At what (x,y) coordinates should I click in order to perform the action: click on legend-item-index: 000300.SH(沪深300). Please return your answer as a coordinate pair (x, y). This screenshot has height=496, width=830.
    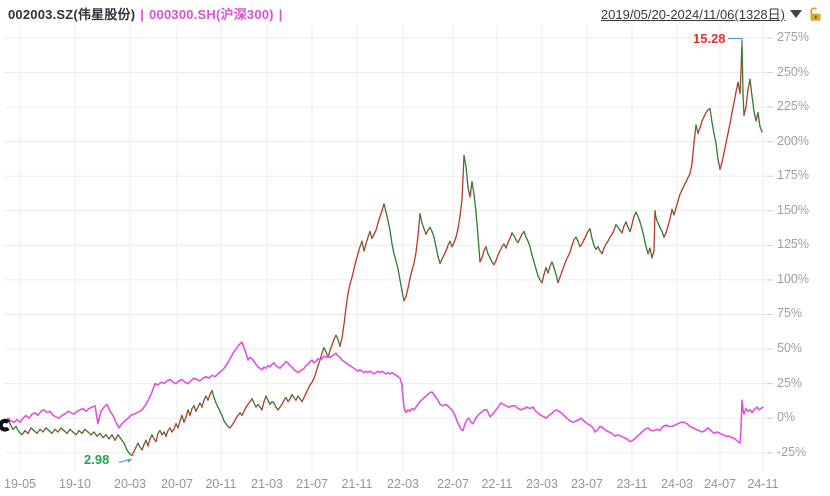
    Looking at the image, I should click on (211, 14).